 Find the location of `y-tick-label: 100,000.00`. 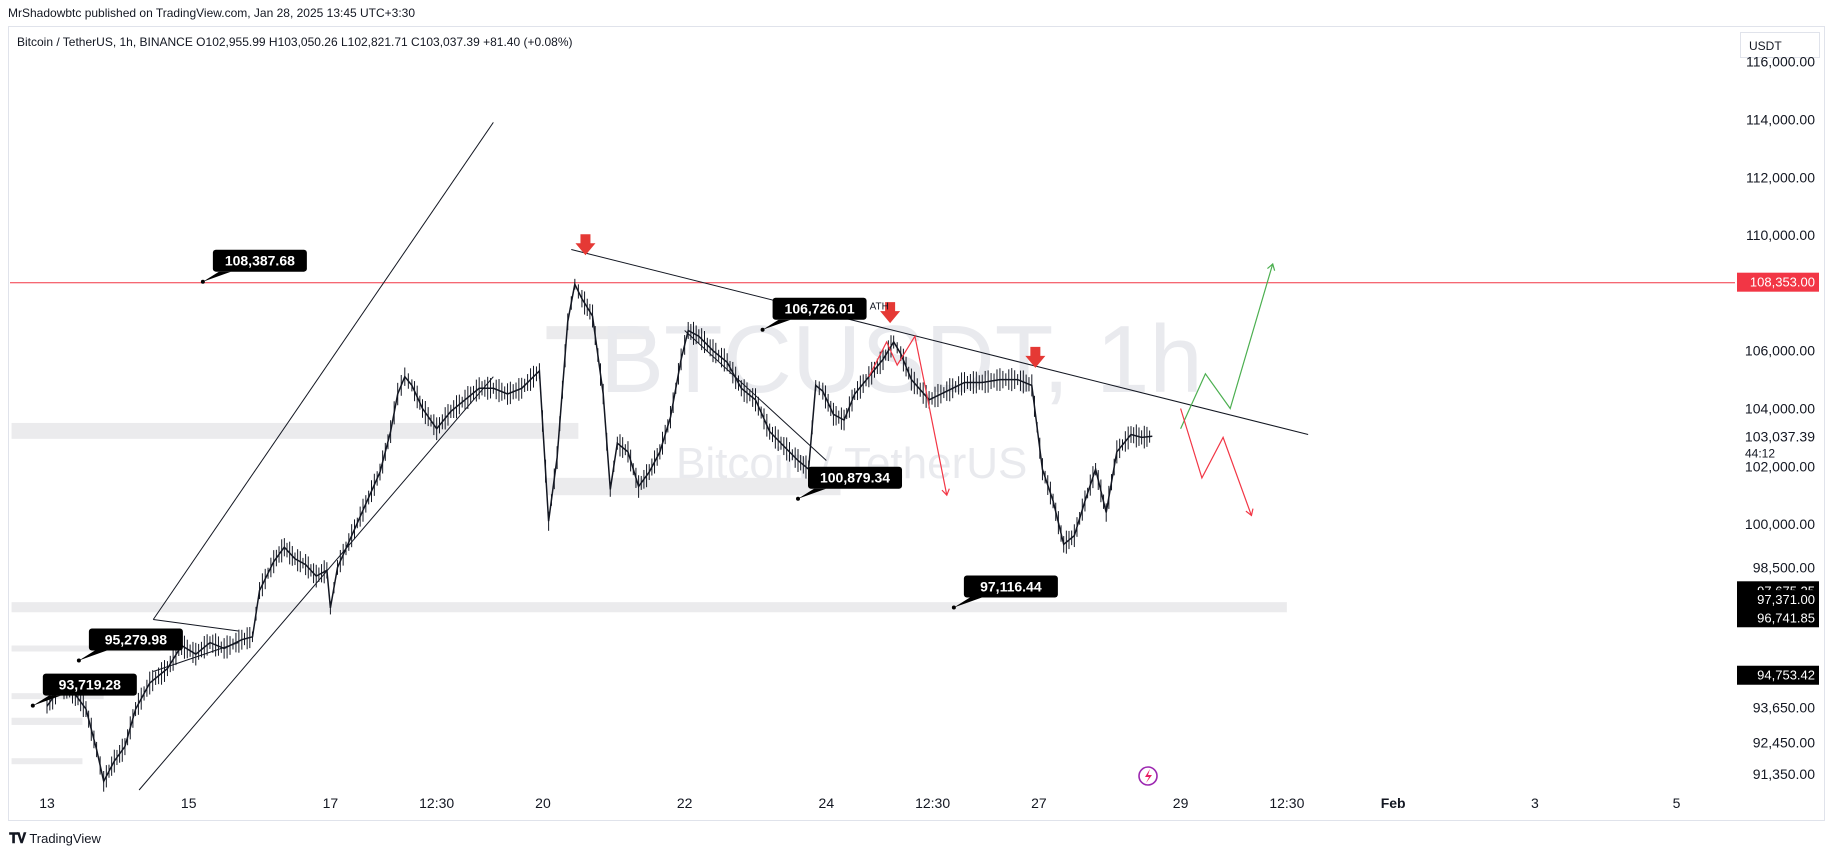

y-tick-label: 100,000.00 is located at coordinates (1780, 524).